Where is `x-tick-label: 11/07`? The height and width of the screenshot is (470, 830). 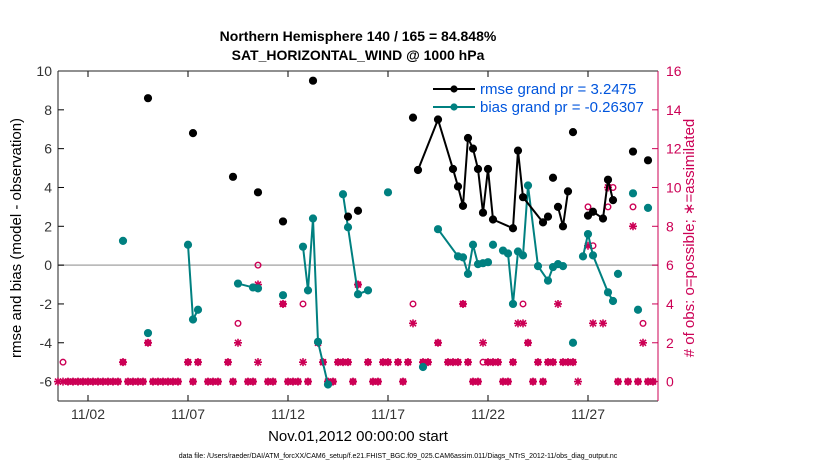
x-tick-label: 11/07 is located at coordinates (188, 414).